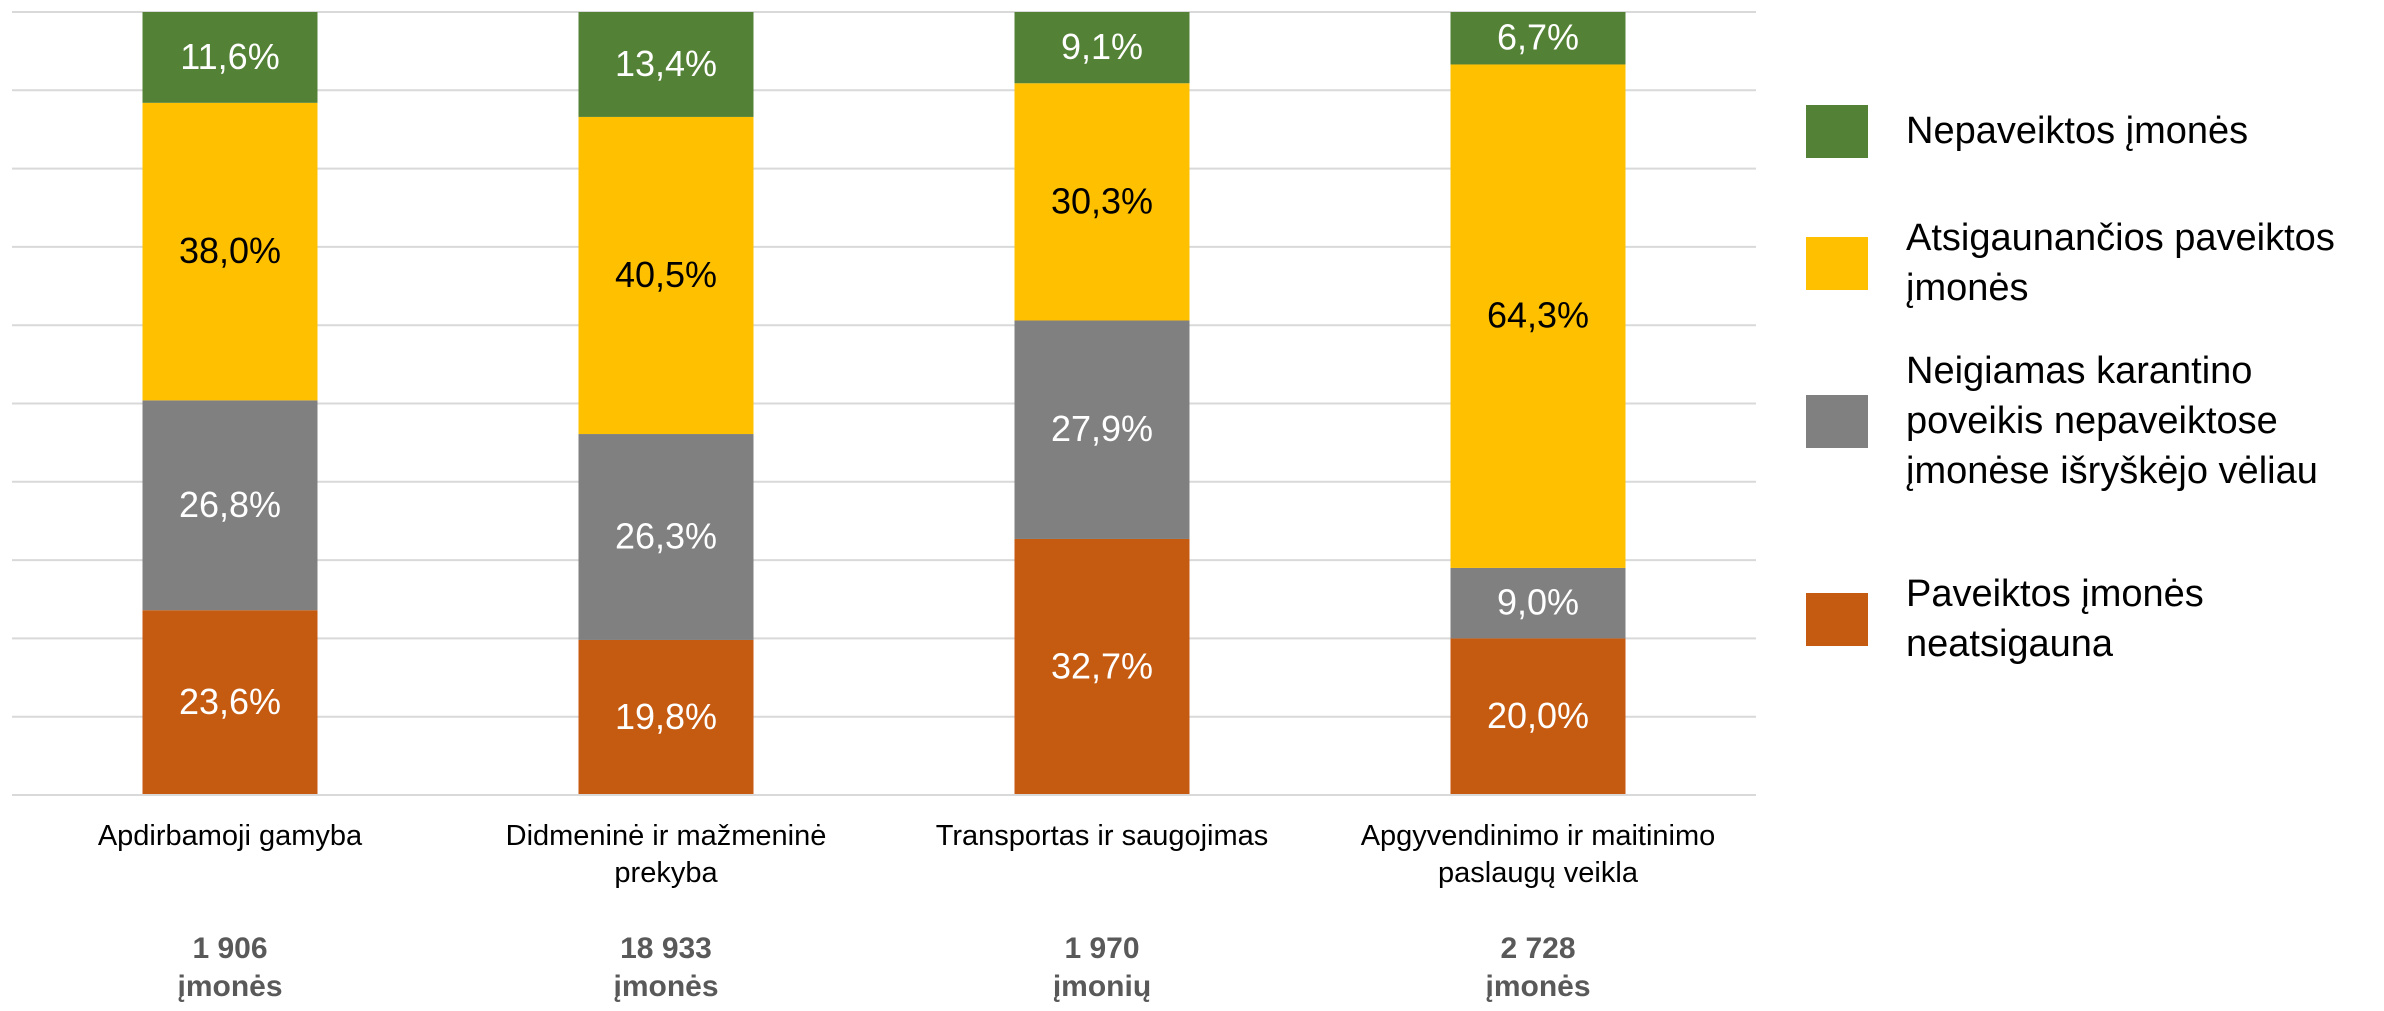 This screenshot has width=2384, height=1011. Describe the element at coordinates (666, 948) in the screenshot. I see `count-value: 18 933` at that location.